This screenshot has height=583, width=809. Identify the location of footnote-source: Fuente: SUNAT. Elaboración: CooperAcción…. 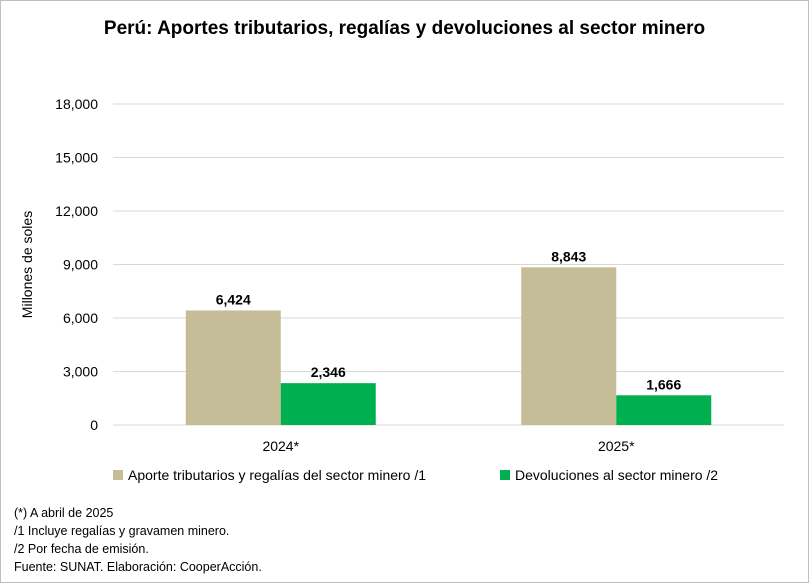
(138, 567).